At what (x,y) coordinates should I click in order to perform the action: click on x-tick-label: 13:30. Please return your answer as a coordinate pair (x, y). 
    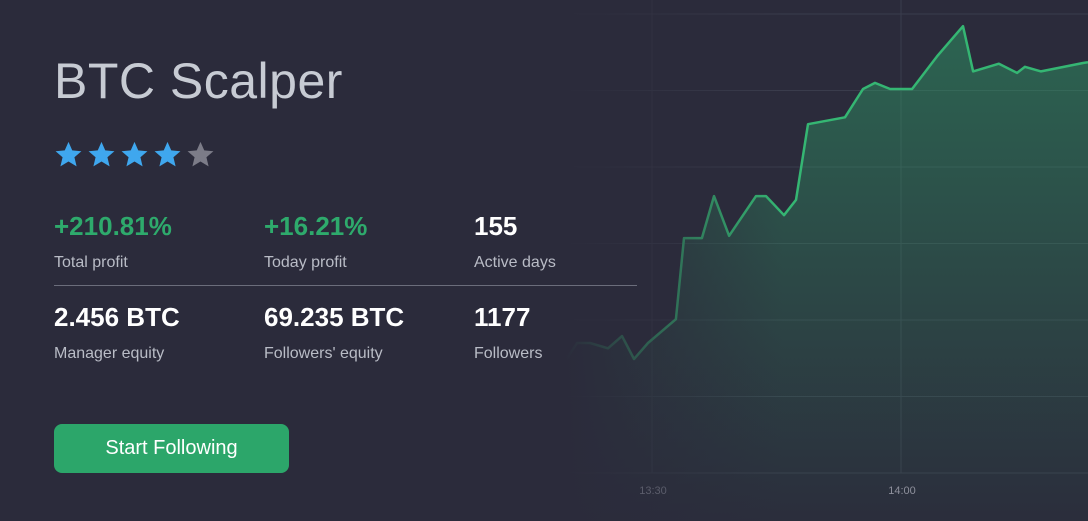
    Looking at the image, I should click on (653, 491).